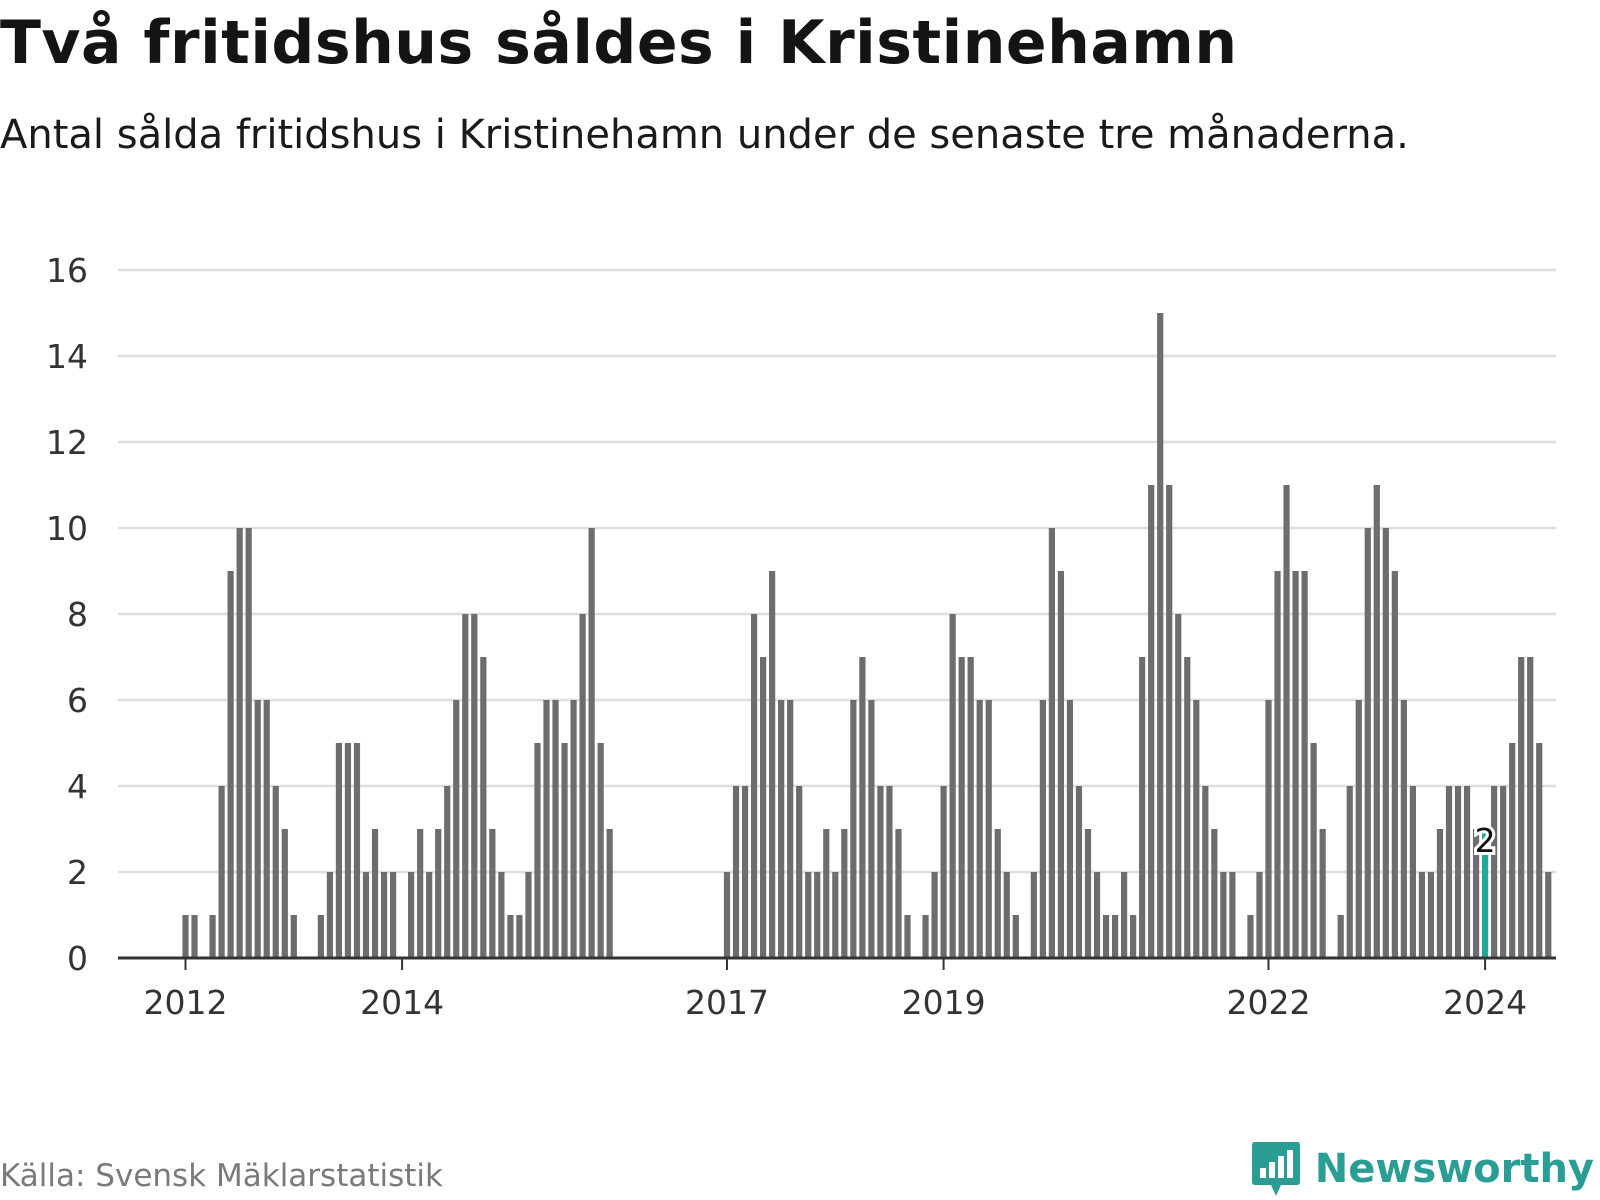 This screenshot has width=1600, height=1200. I want to click on y-tick-label: 16, so click(67, 270).